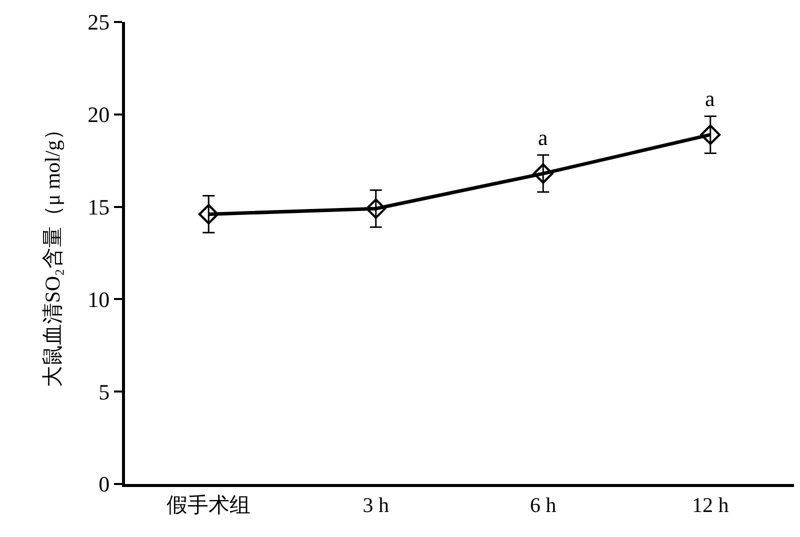 This screenshot has width=800, height=537. Describe the element at coordinates (99, 299) in the screenshot. I see `y-tick-label: 10` at that location.